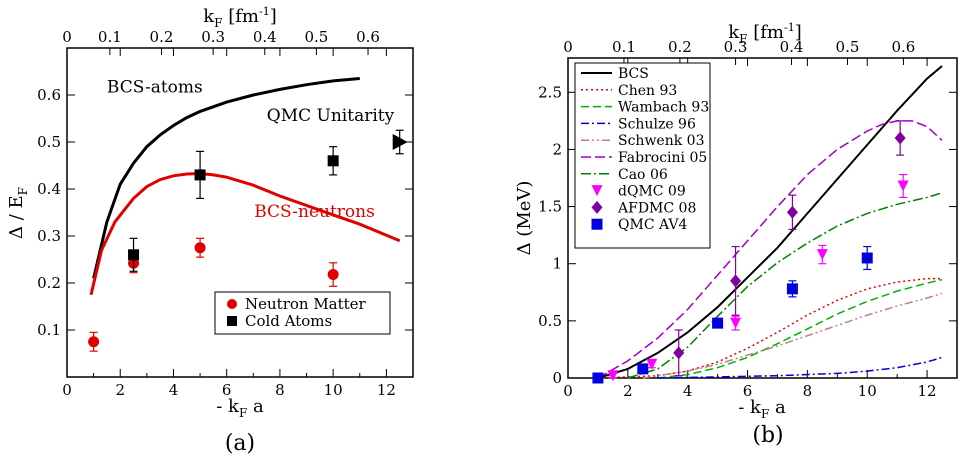 The image size is (972, 467). Describe the element at coordinates (49, 330) in the screenshot. I see `y-tick-label: 0.1` at that location.